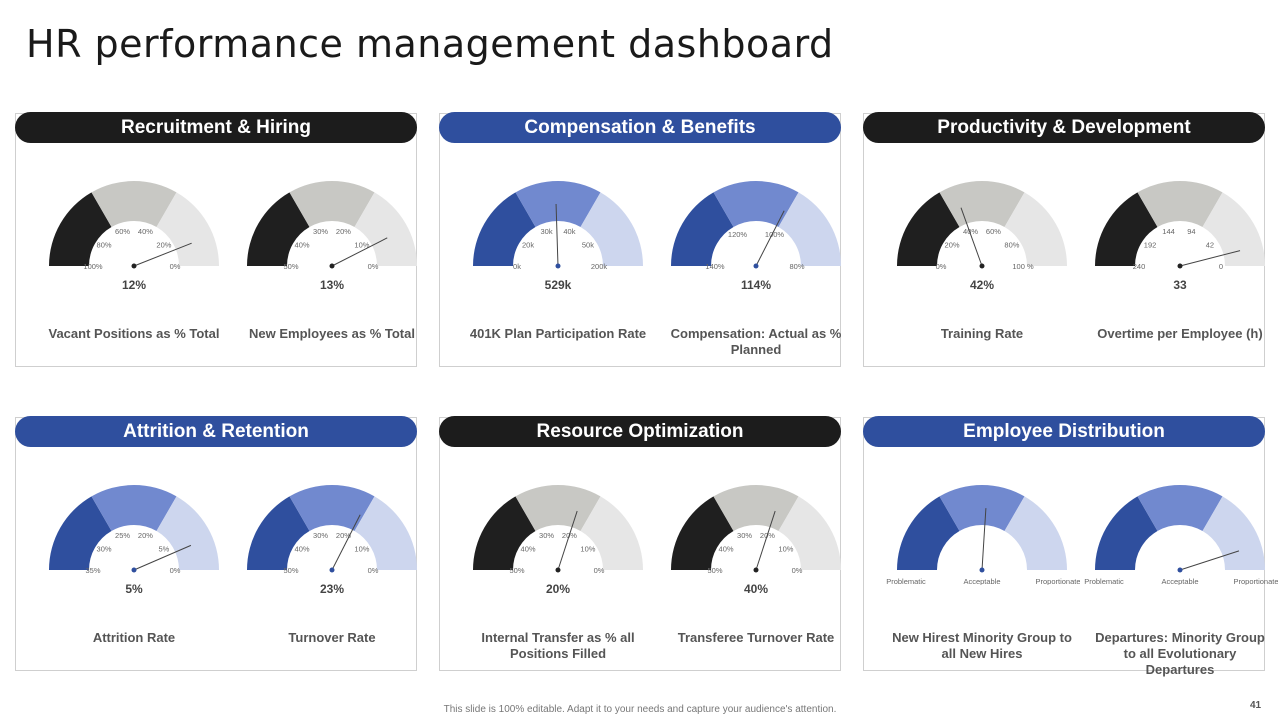  What do you see at coordinates (1180, 226) in the screenshot?
I see `gauge-chart: 240 192 144 94 42 0` at bounding box center [1180, 226].